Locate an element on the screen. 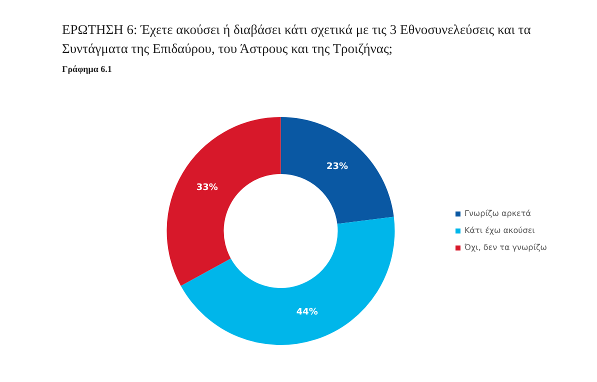 This screenshot has width=597, height=382. data-label: 23% is located at coordinates (337, 167).